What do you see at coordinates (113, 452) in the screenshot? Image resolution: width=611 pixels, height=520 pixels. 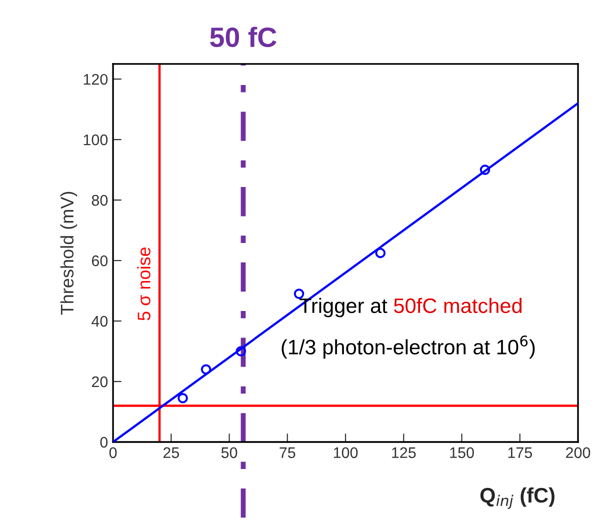 I see `x-tick-label: 0` at bounding box center [113, 452].